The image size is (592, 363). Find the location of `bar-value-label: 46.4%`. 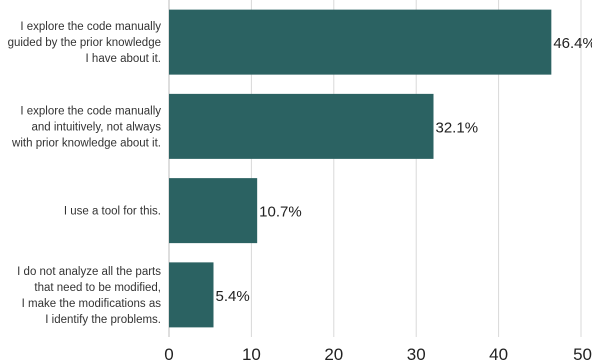

bar-value-label: 46.4% is located at coordinates (572, 43).